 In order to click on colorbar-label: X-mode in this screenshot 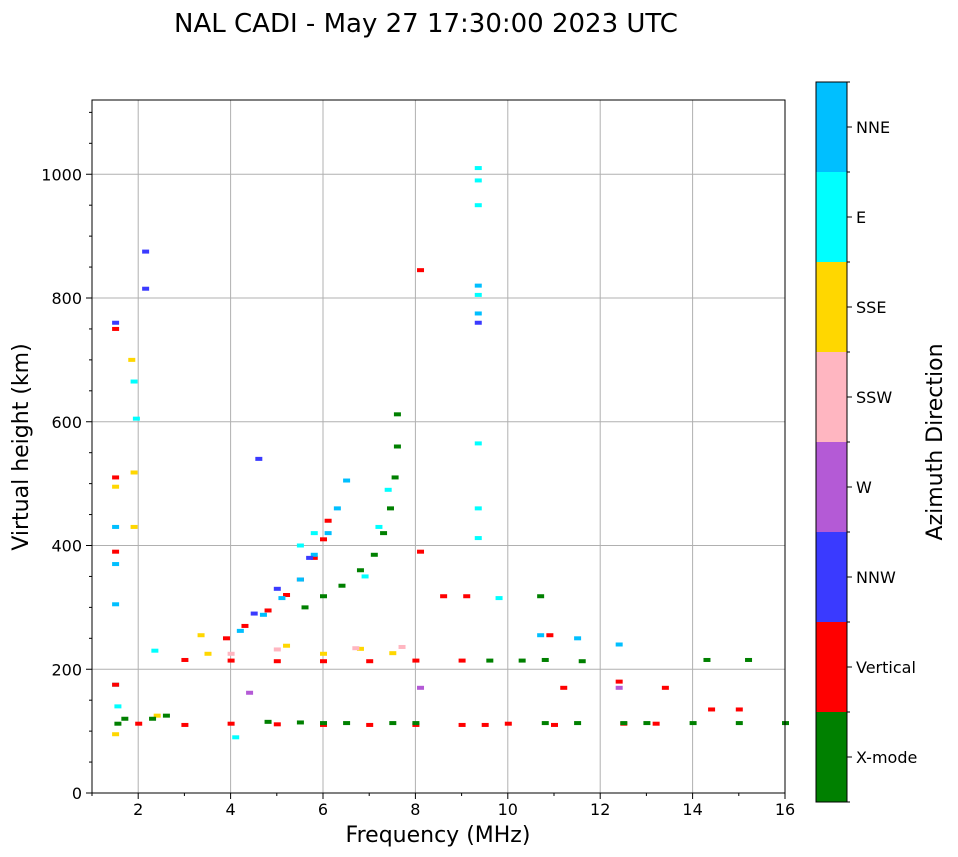, I will do `click(886, 757)`.